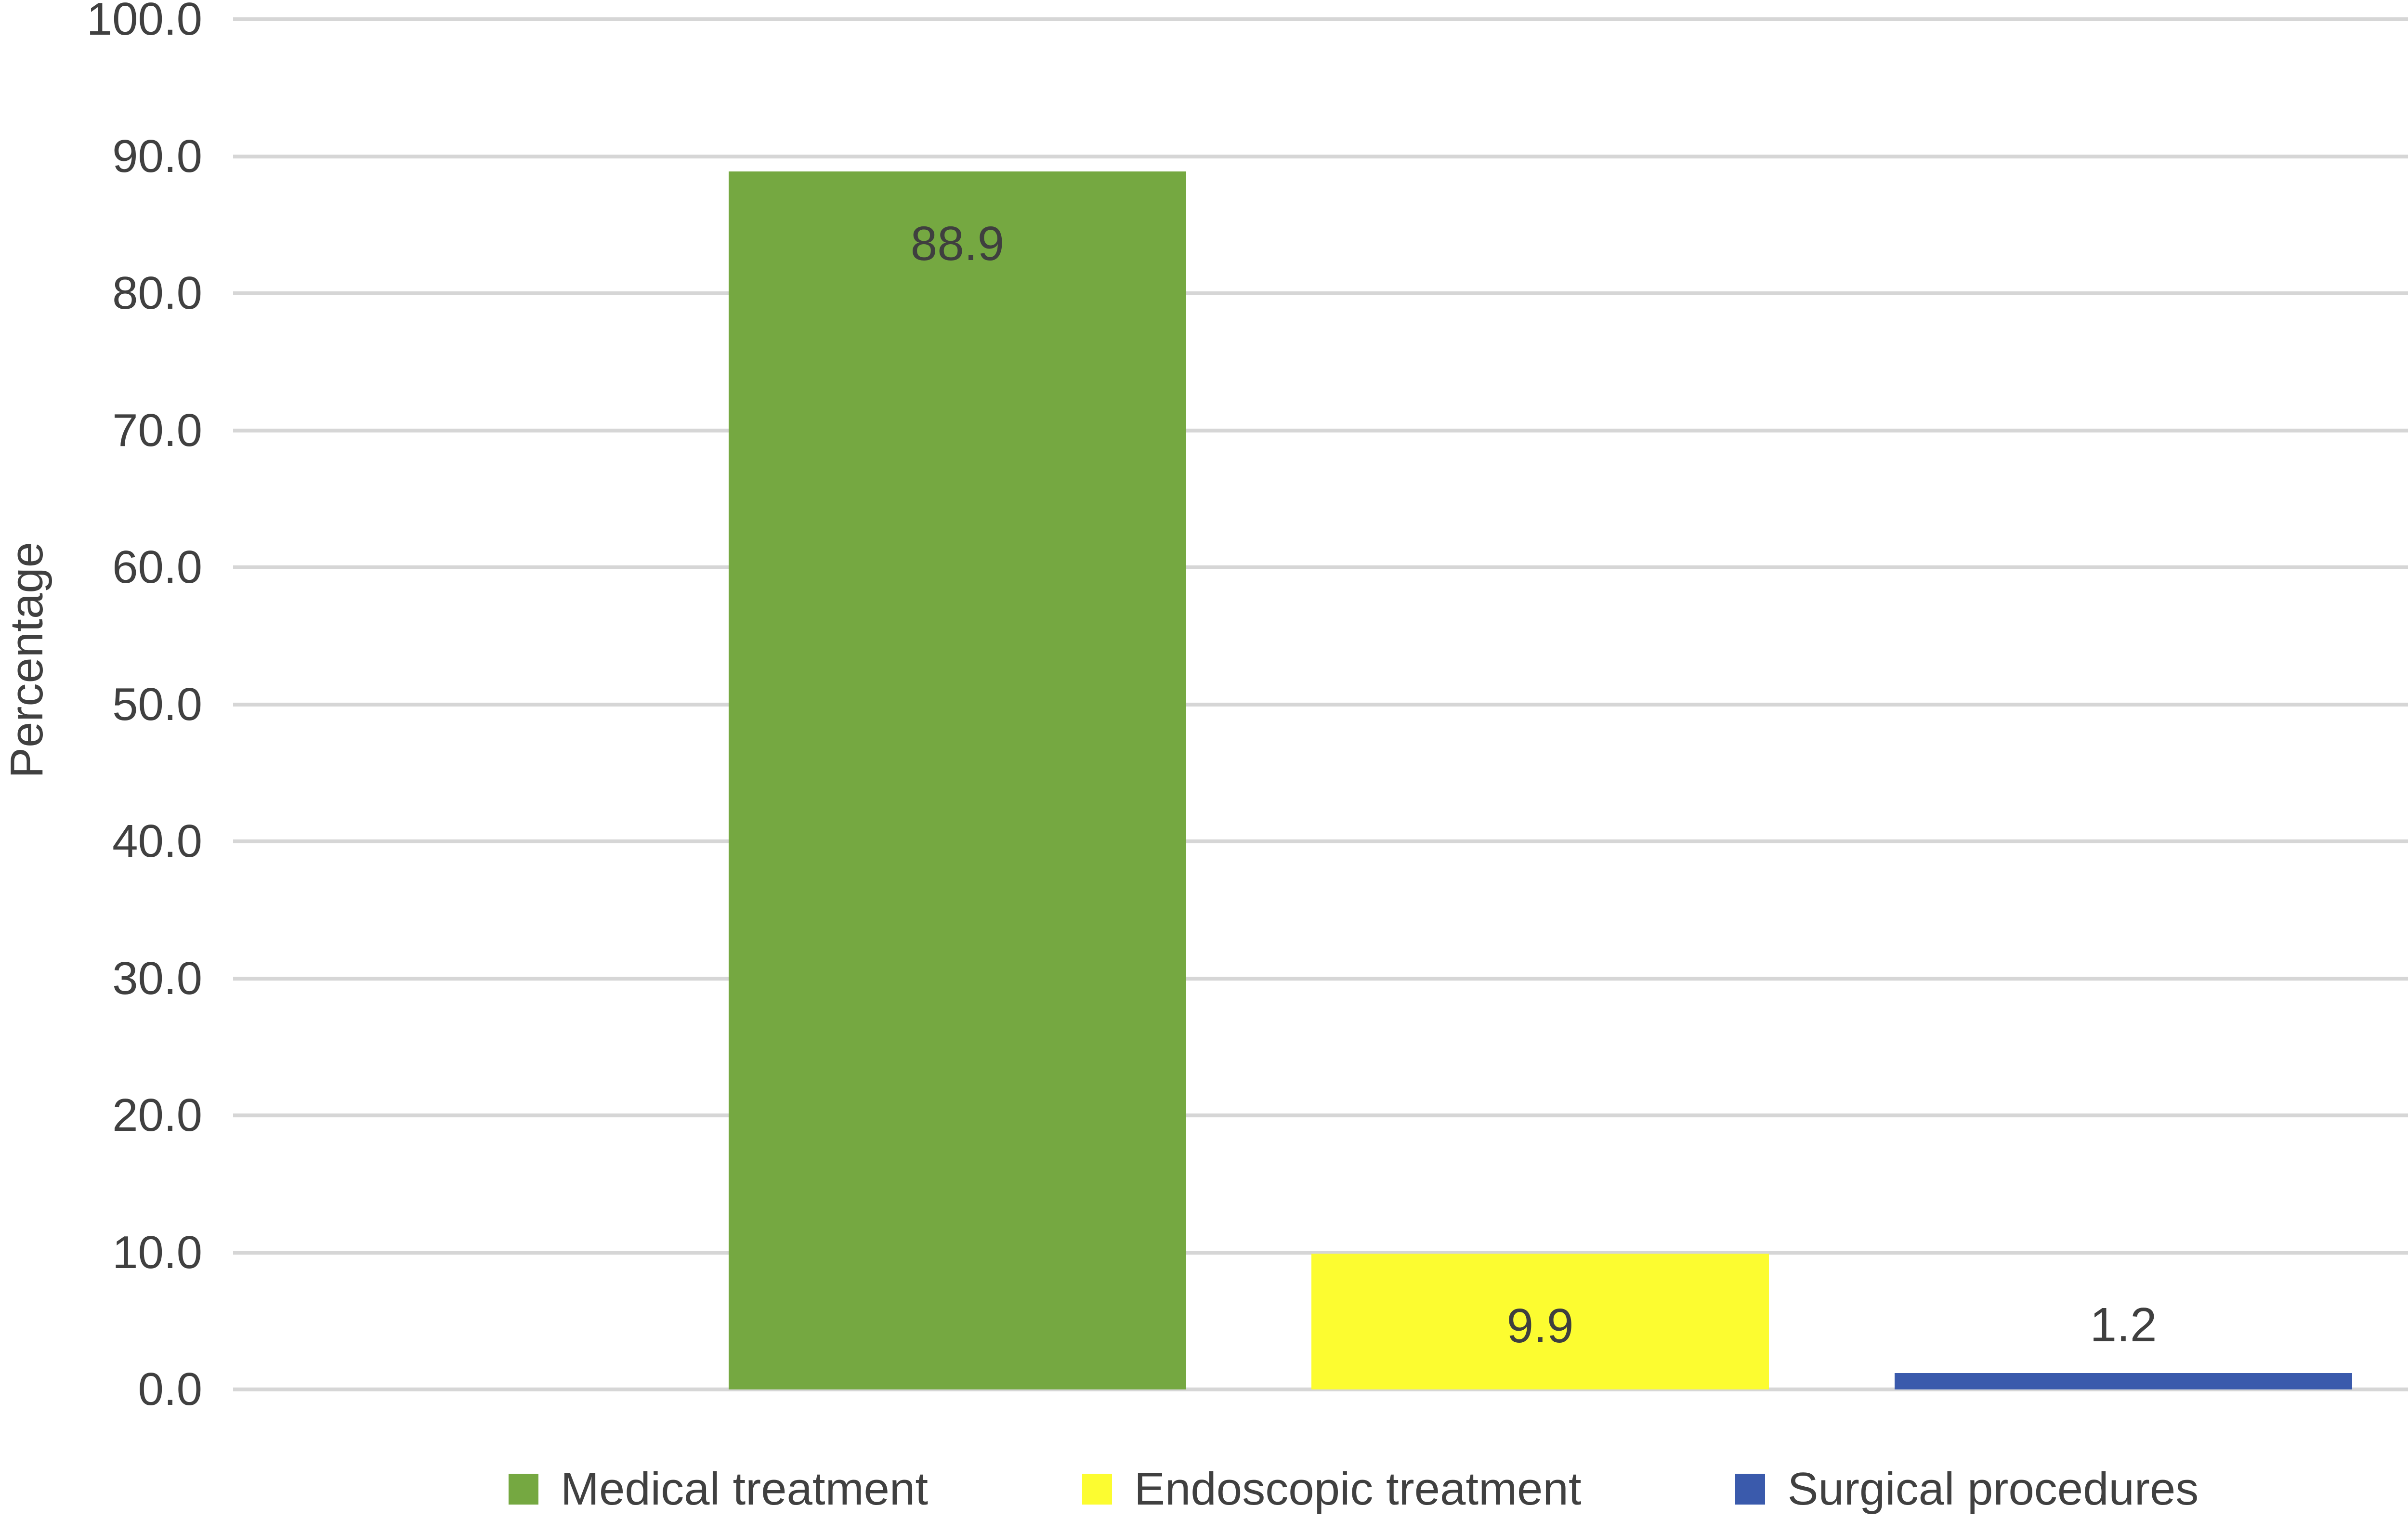 The width and height of the screenshot is (2408, 1519). I want to click on legend-swatch-endoscopic-treatment, so click(1097, 1489).